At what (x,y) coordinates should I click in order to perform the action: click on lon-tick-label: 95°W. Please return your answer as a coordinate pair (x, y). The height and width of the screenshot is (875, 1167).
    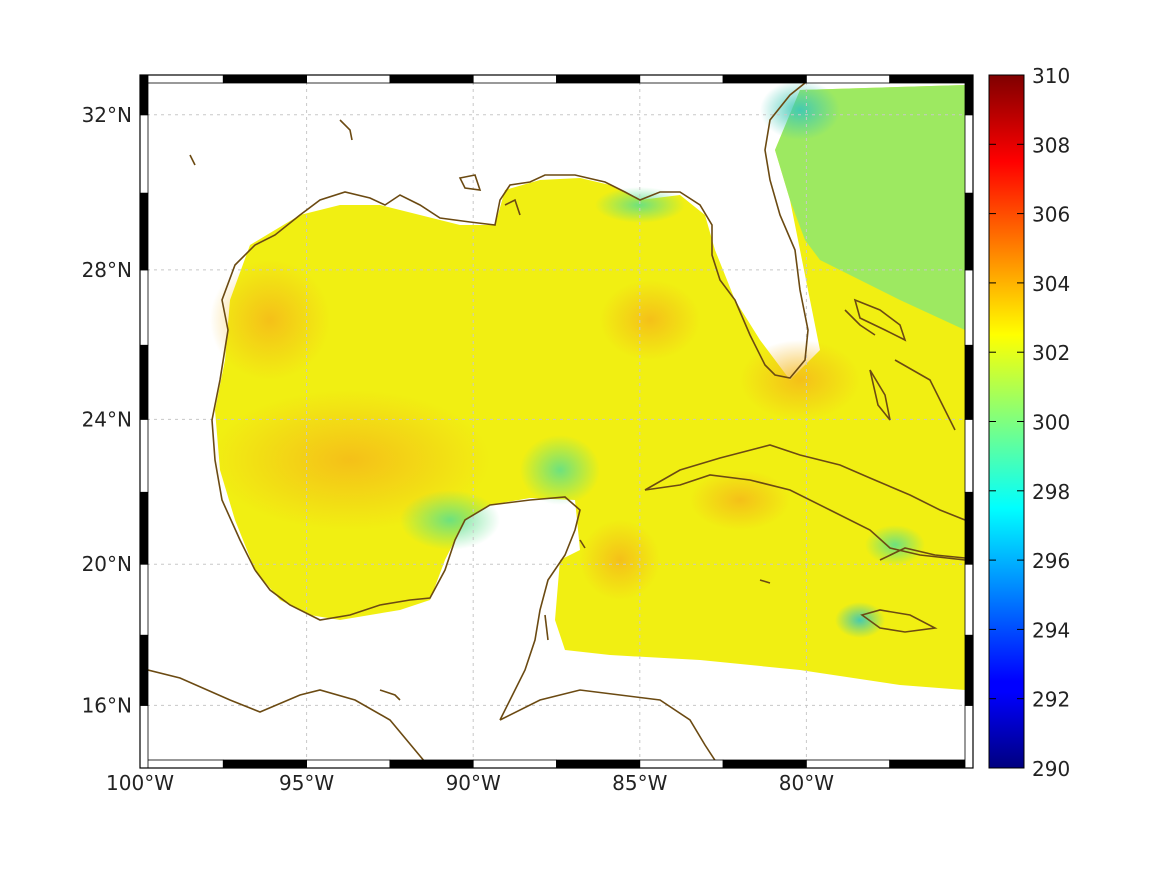
    Looking at the image, I should click on (306, 783).